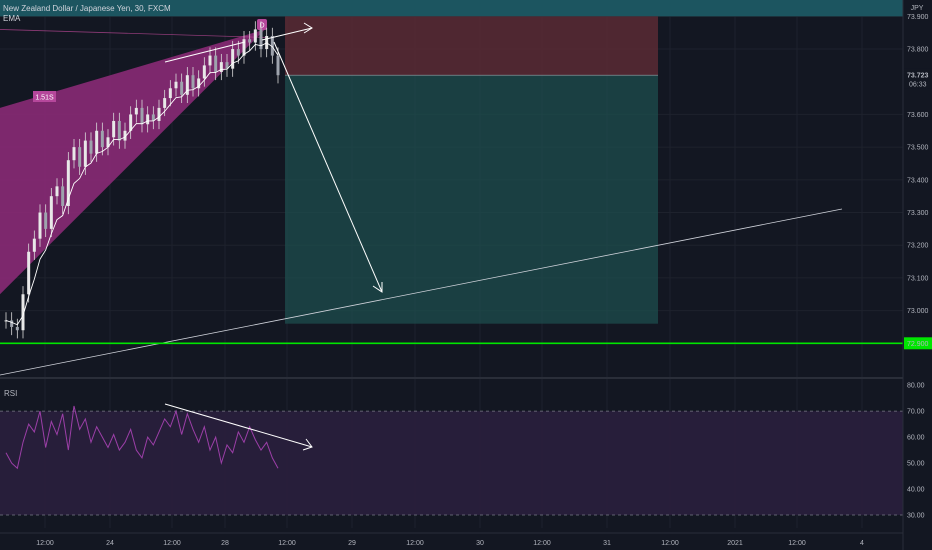  I want to click on downside-target-arrow, so click(328, 167).